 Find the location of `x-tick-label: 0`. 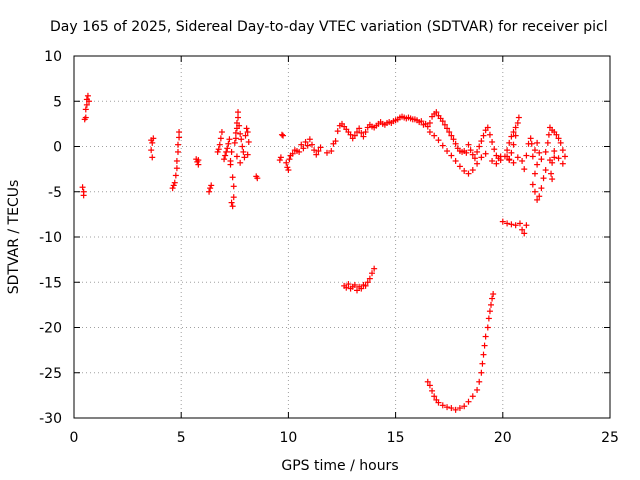

x-tick-label: 0 is located at coordinates (74, 438).